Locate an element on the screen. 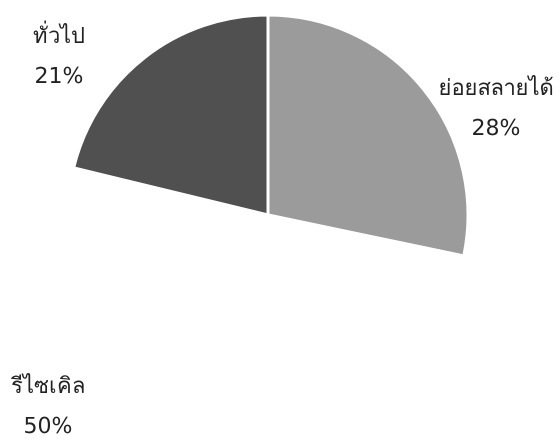 The height and width of the screenshot is (439, 560). slice-label: รีไซเคิล is located at coordinates (47, 386).